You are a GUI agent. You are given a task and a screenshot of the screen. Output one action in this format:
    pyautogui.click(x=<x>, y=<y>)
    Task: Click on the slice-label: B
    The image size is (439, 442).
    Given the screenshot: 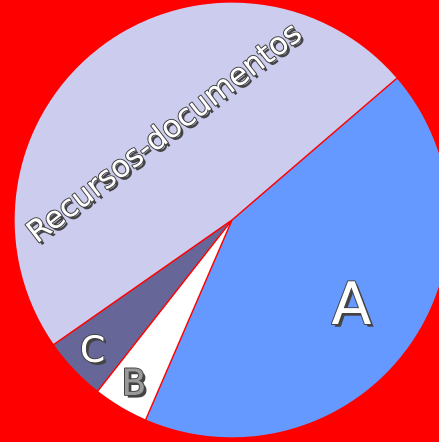 What is the action you would take?
    pyautogui.click(x=135, y=383)
    